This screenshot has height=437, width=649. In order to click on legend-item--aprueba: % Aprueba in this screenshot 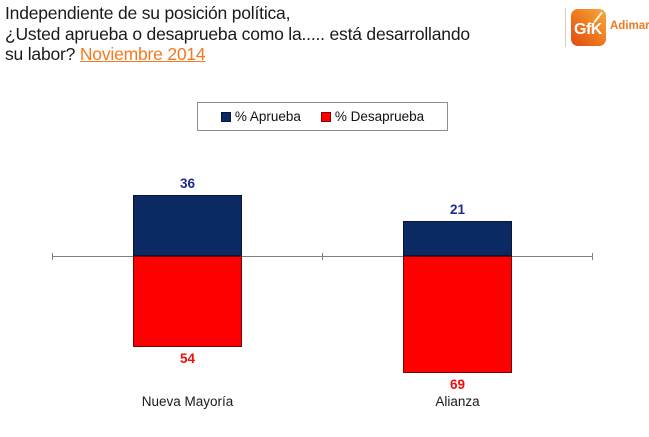, I will do `click(260, 116)`.